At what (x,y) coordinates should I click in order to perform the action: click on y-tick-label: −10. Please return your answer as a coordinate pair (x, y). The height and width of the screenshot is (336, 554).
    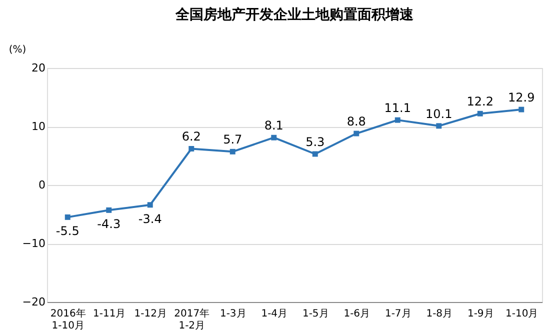
    Looking at the image, I should click on (34, 243).